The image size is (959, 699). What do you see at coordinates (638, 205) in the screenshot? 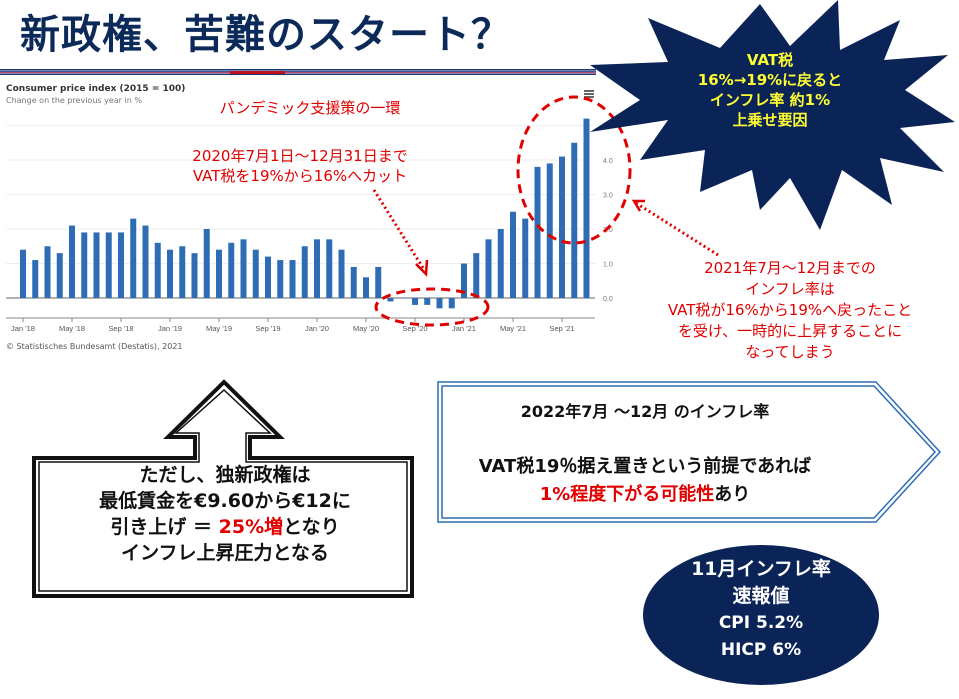
I see `arrowhead-surge` at bounding box center [638, 205].